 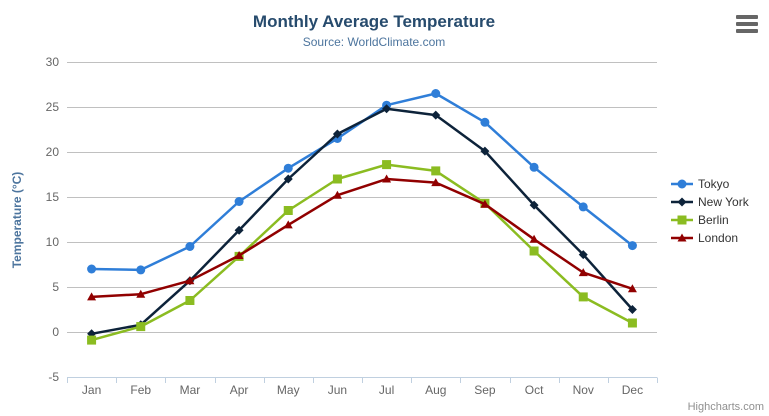 What do you see at coordinates (337, 194) in the screenshot?
I see `data-point-london-jun` at bounding box center [337, 194].